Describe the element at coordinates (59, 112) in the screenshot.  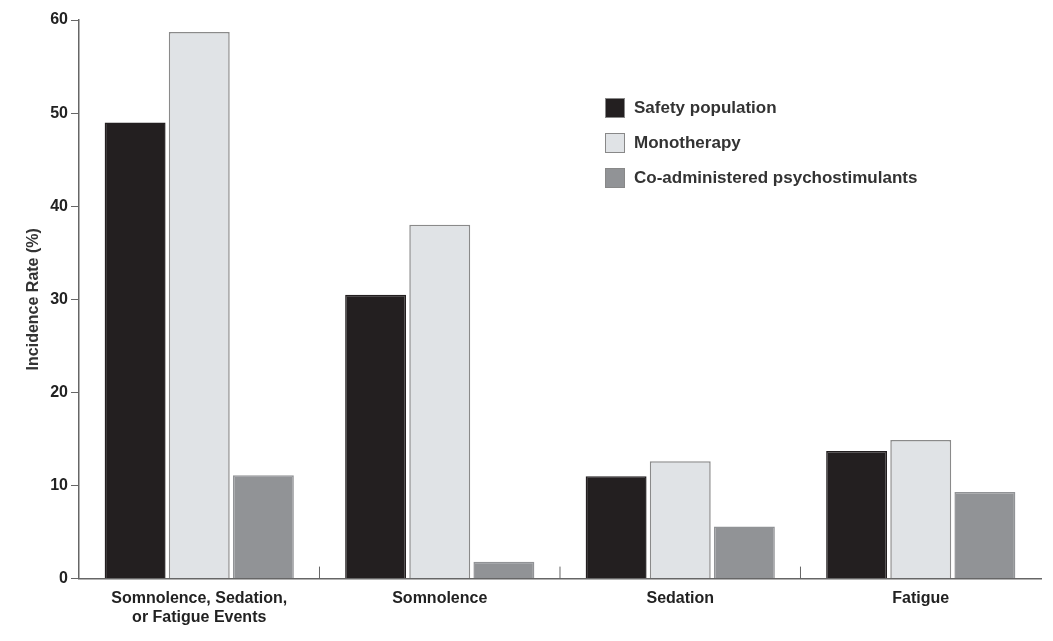
I see `y-tick-label: 50` at that location.